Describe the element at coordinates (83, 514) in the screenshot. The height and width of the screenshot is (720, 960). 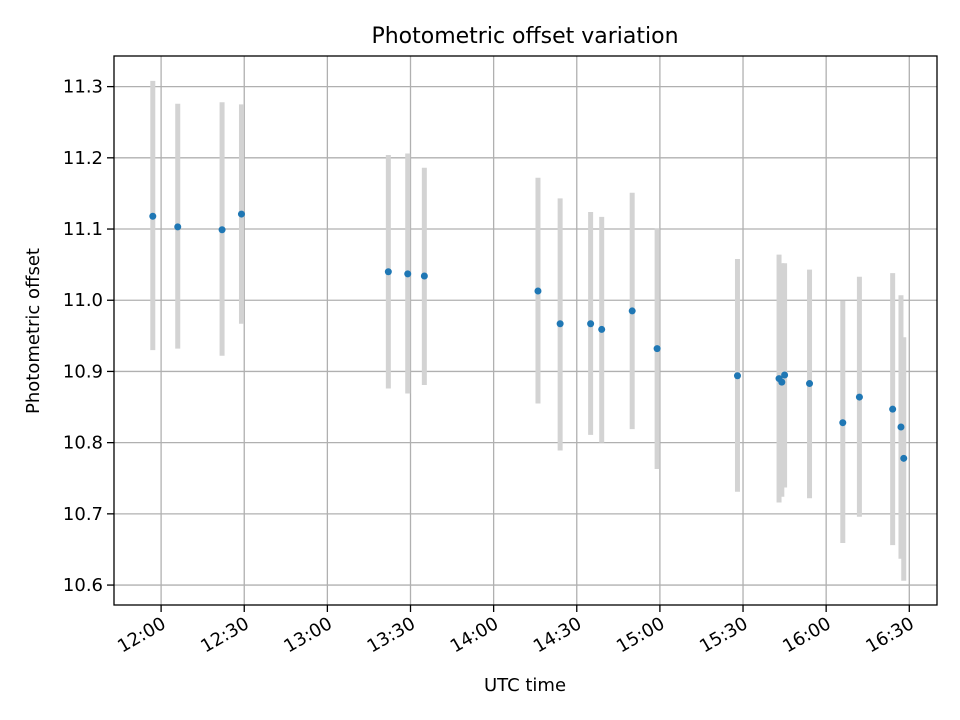
I see `y-tick-label: 10.7` at that location.